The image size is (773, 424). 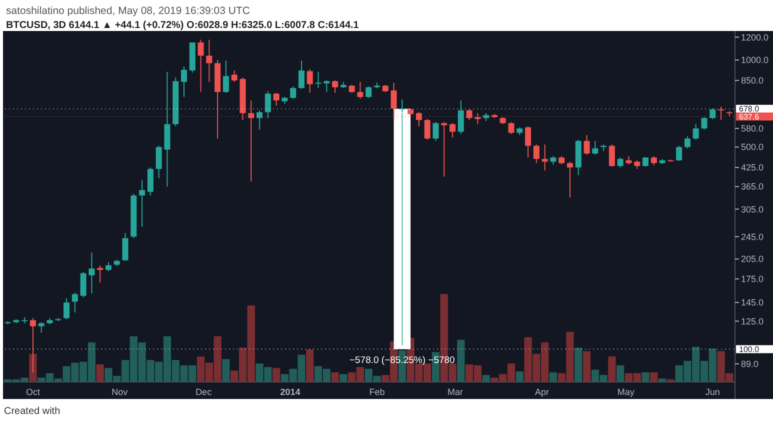 I want to click on x-tick-label: Feb, so click(x=377, y=392).